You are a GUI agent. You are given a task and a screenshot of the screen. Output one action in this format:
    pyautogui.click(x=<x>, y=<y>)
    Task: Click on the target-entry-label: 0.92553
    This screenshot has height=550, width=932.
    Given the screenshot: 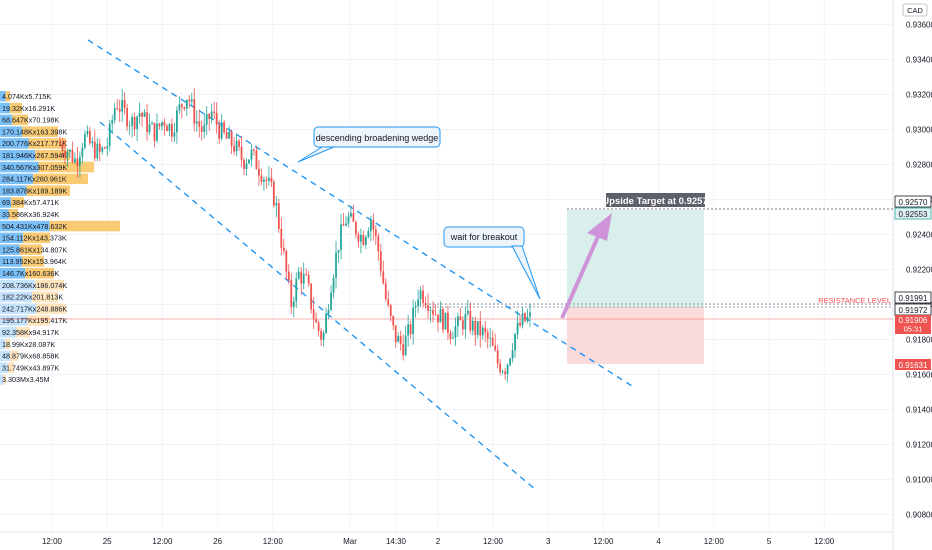 What is the action you would take?
    pyautogui.click(x=913, y=213)
    